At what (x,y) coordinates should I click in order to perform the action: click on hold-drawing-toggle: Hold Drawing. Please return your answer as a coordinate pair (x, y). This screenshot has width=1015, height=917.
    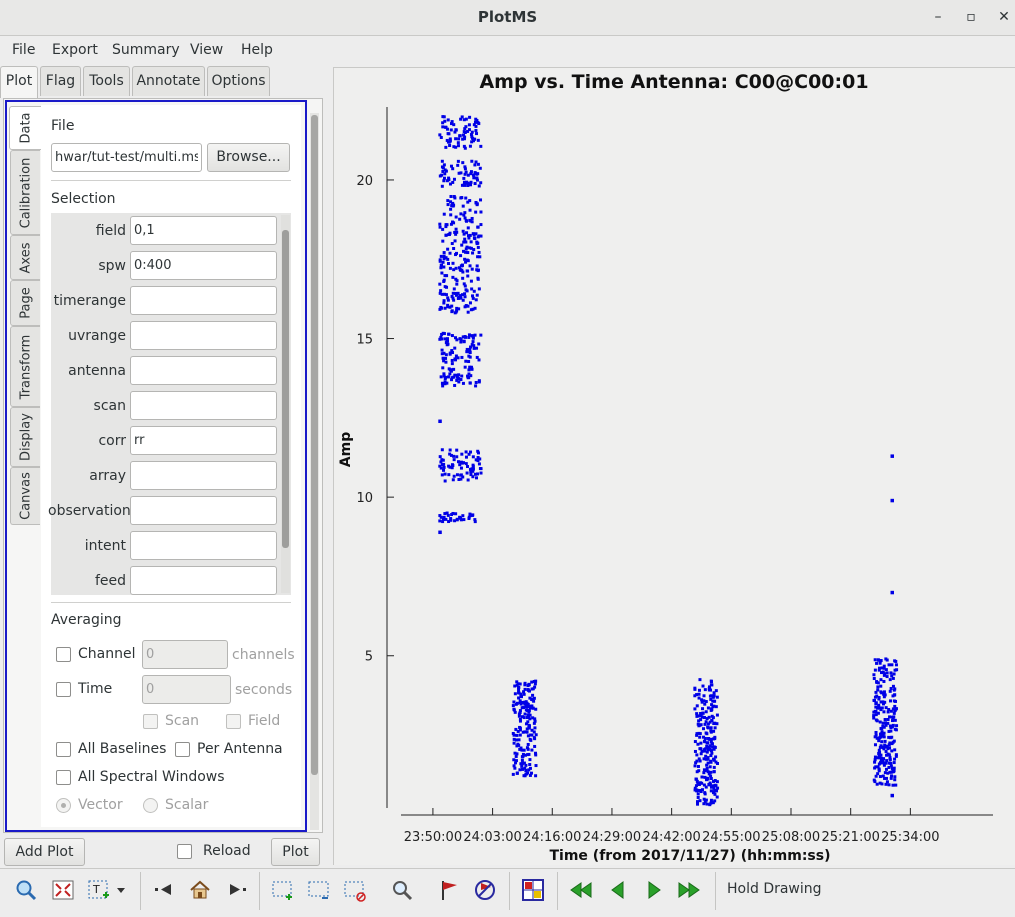
    Looking at the image, I should click on (774, 889).